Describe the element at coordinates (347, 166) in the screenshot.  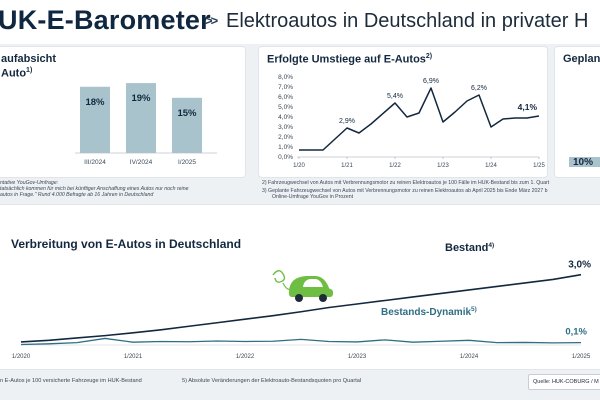
I see `umstiege-x-tick: 1/21` at that location.